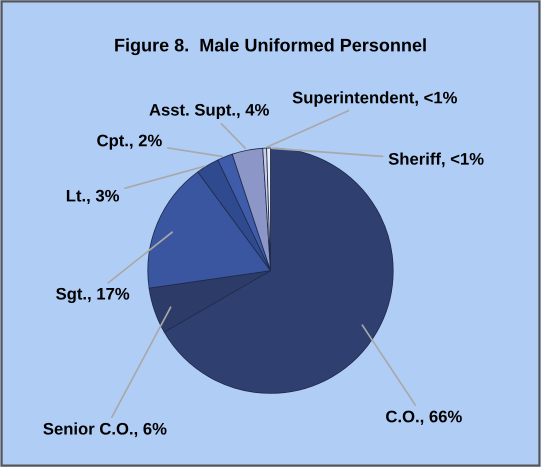 The width and height of the screenshot is (541, 467). I want to click on chart-title: Figure 8. Male Uniformed Personnel, so click(270, 47).